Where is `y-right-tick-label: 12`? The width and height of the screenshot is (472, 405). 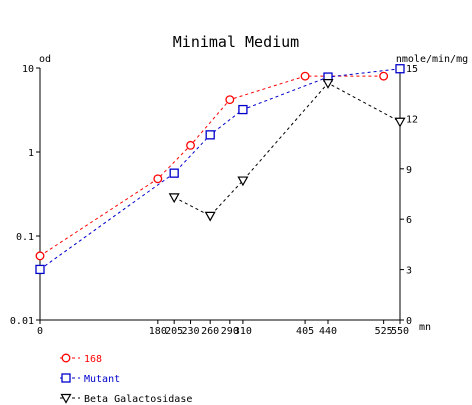 y-right-tick-label: 12 is located at coordinates (412, 119).